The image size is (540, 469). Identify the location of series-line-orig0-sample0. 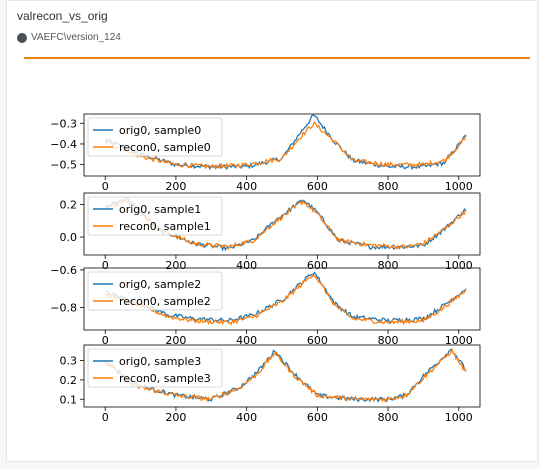
(285, 142).